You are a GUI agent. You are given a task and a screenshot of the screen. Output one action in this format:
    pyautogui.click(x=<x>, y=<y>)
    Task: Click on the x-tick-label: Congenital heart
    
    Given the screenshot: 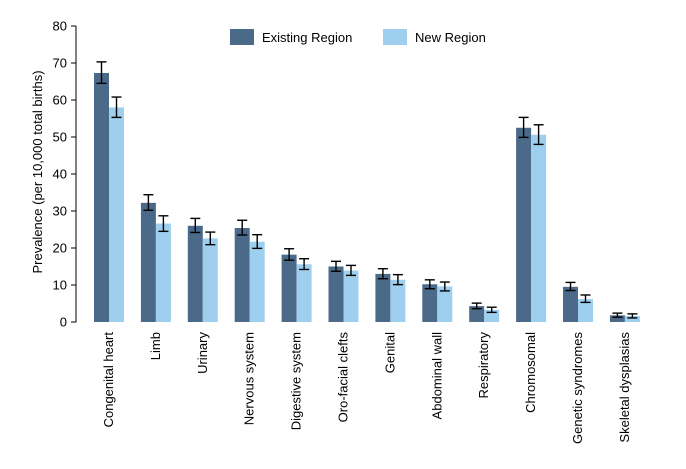 What is the action you would take?
    pyautogui.click(x=108, y=380)
    